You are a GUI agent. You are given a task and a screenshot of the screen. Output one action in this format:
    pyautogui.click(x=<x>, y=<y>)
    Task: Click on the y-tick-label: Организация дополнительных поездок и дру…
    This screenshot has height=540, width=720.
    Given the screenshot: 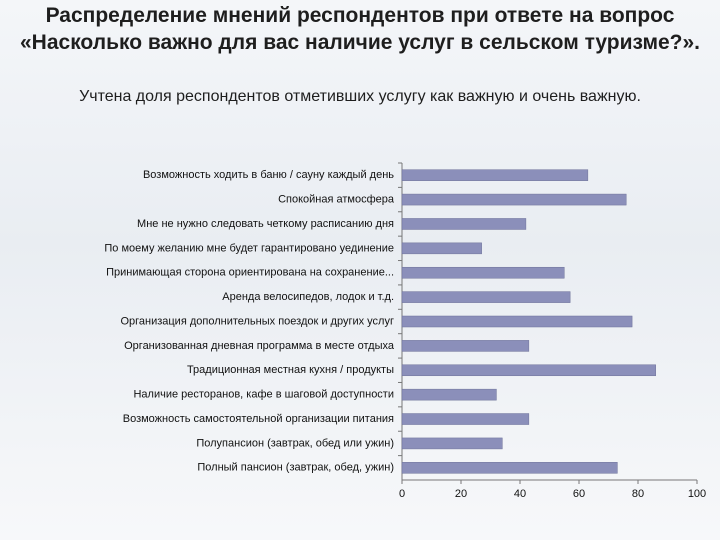 What is the action you would take?
    pyautogui.click(x=257, y=321)
    